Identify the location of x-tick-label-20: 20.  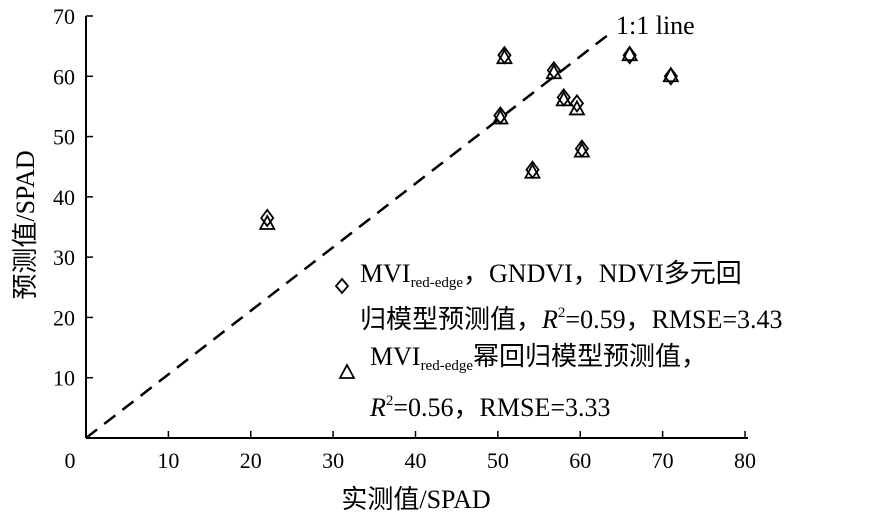
(251, 460).